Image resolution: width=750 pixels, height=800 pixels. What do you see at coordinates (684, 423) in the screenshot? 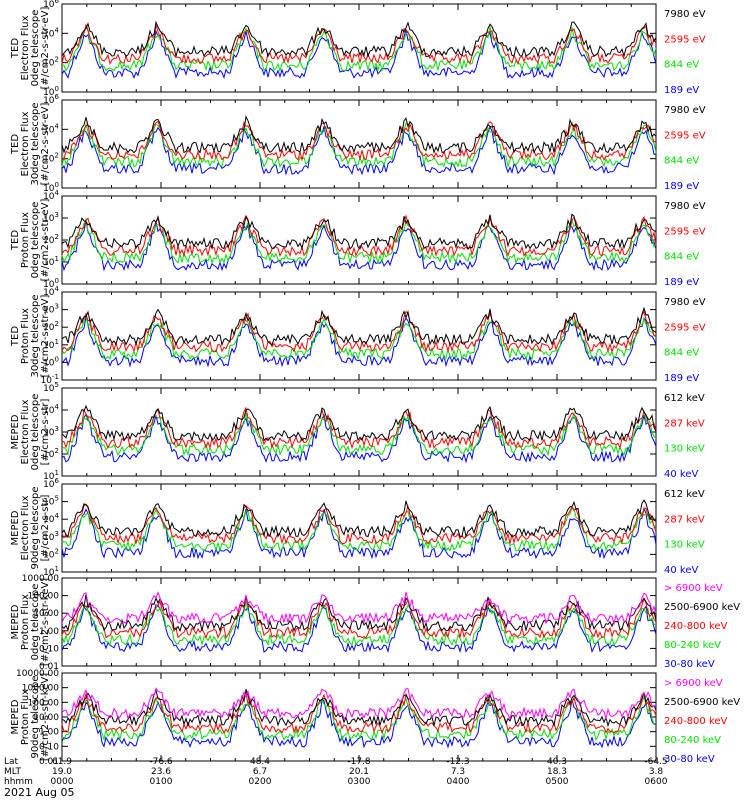
I see `channel-label: 287 keV` at bounding box center [684, 423].